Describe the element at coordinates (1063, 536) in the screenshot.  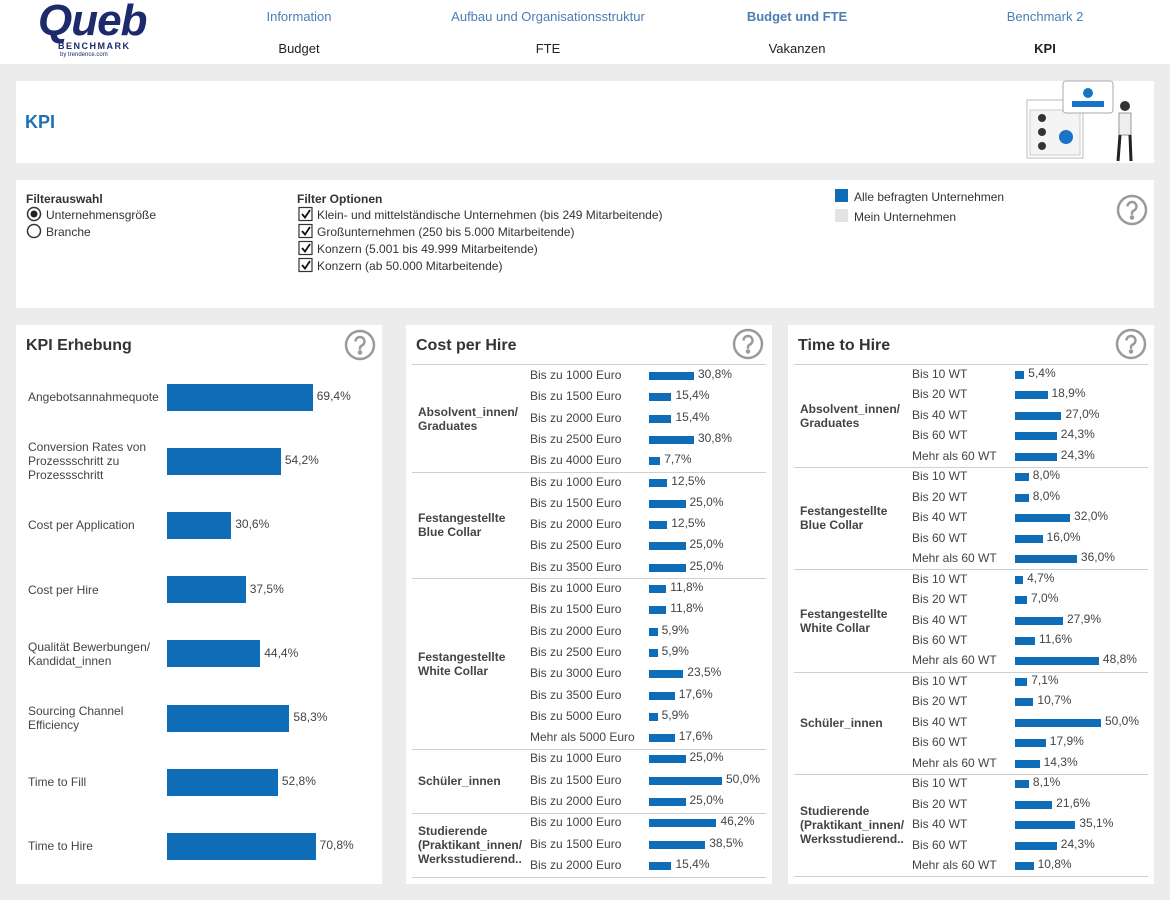
I see `value-label: 16,0%` at that location.